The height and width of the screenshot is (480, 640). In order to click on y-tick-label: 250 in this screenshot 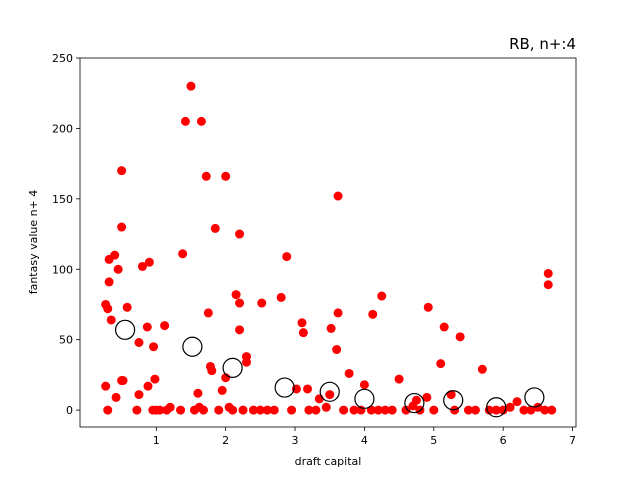, I will do `click(62, 58)`.